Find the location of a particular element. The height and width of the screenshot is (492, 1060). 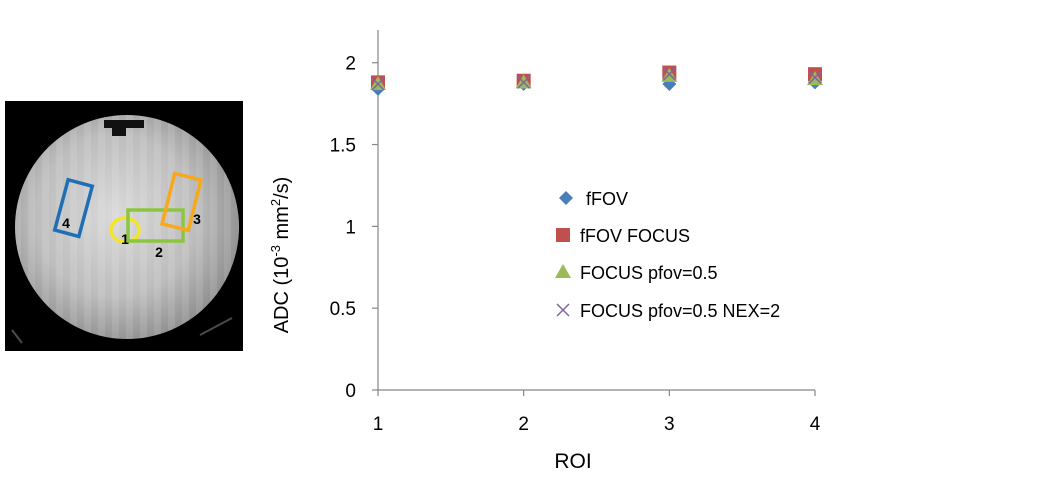

y-tick-label: 2 is located at coordinates (350, 64).